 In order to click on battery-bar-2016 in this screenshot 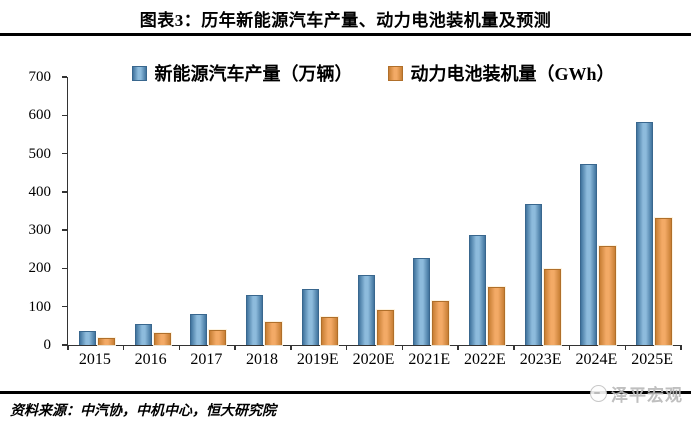, I will do `click(162, 339)`.